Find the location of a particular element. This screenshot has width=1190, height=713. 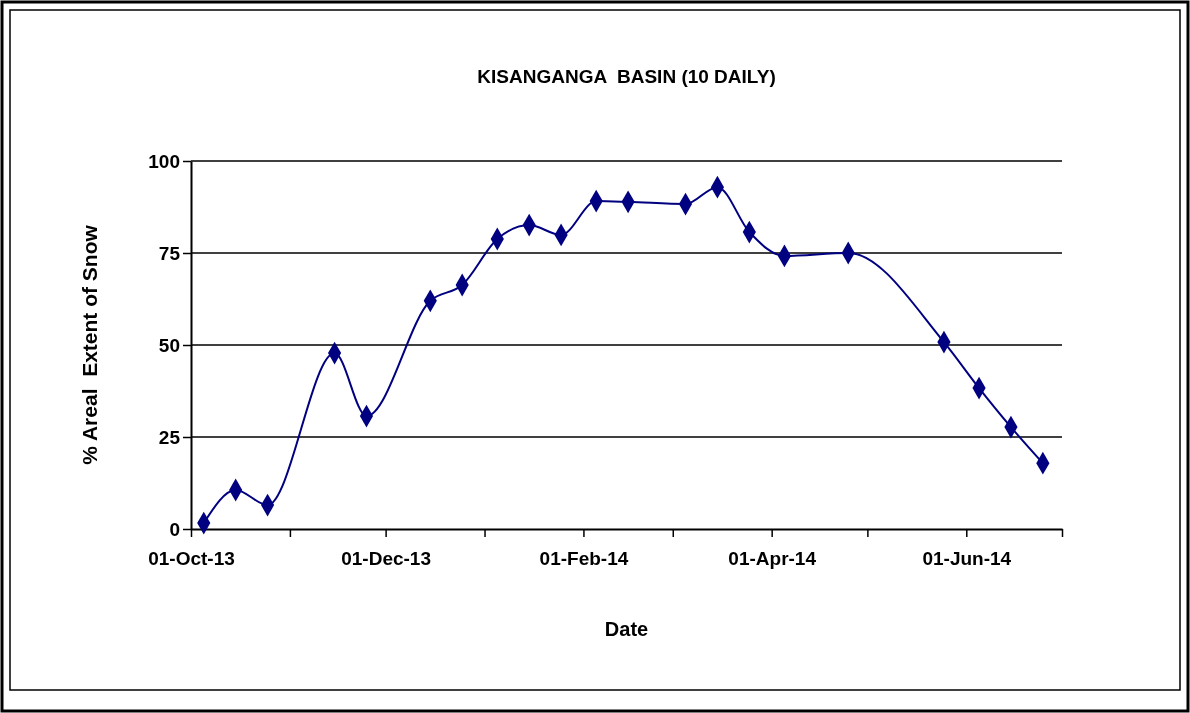

x-axis-title: Date is located at coordinates (626, 629).